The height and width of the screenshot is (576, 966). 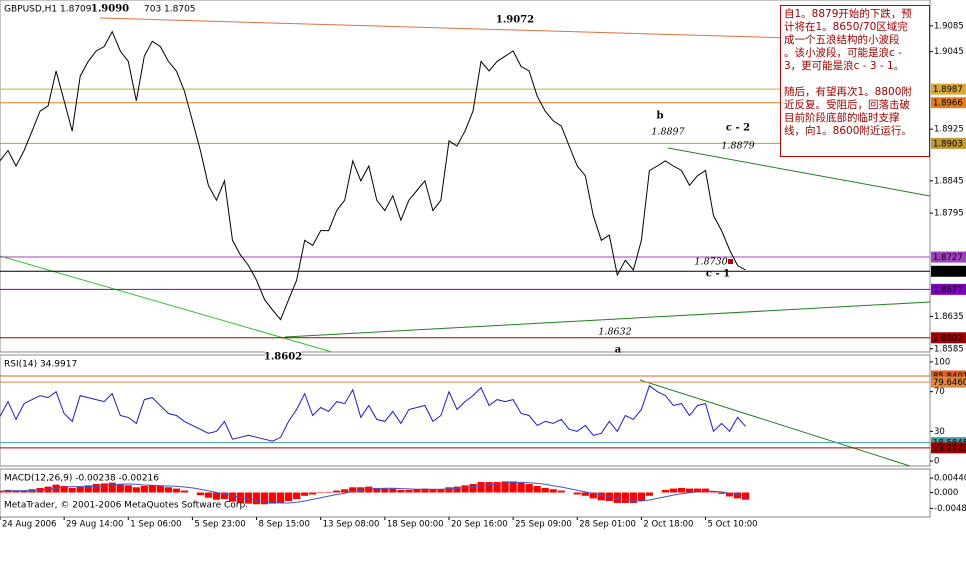 What do you see at coordinates (718, 274) in the screenshot?
I see `annotation: c - 1` at bounding box center [718, 274].